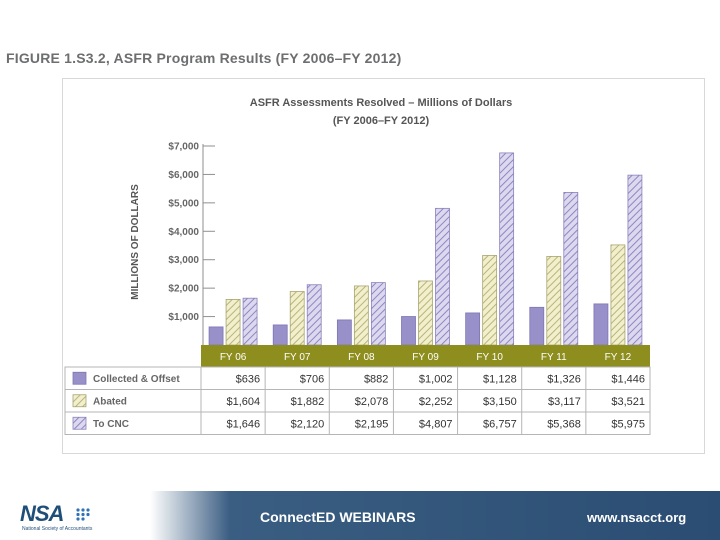 The image size is (720, 540). What do you see at coordinates (564, 402) in the screenshot?
I see `data-label: $3,117` at bounding box center [564, 402].